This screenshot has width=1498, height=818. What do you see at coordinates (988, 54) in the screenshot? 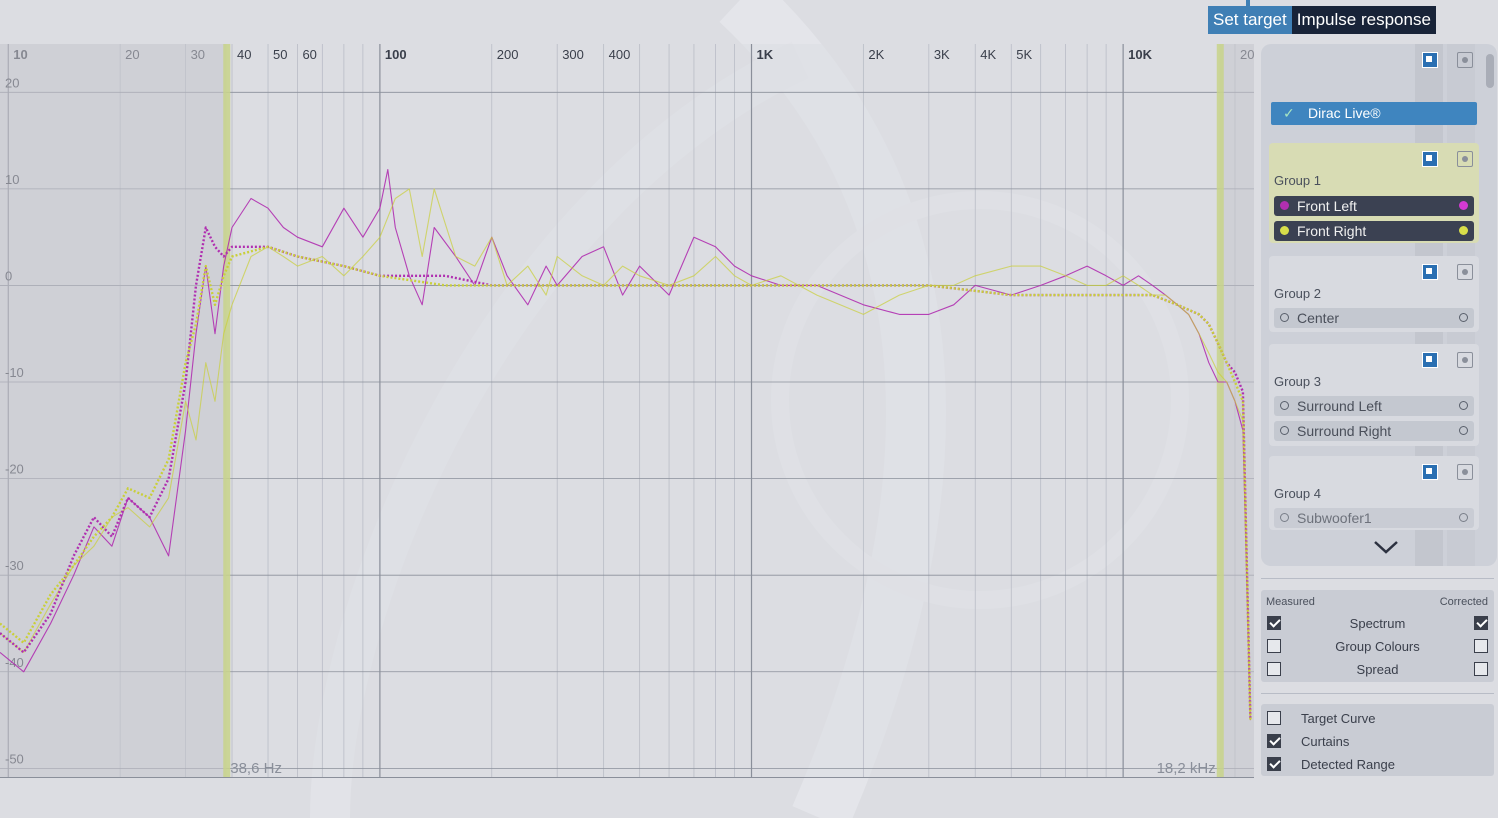
I see `x-tick-label: 4K` at bounding box center [988, 54].